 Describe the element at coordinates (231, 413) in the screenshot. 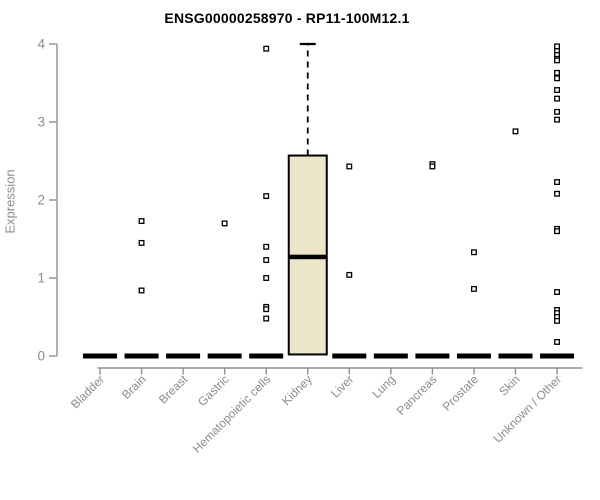

I see `x-tick-label: Hematopoietic cells` at that location.